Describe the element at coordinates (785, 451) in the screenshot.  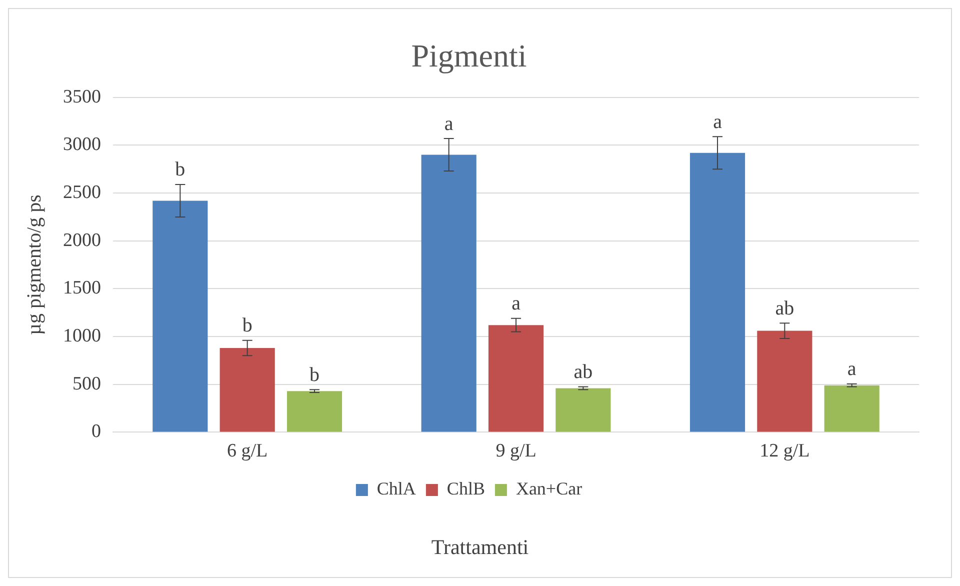
I see `x-tick-label: 12 g/L` at that location.